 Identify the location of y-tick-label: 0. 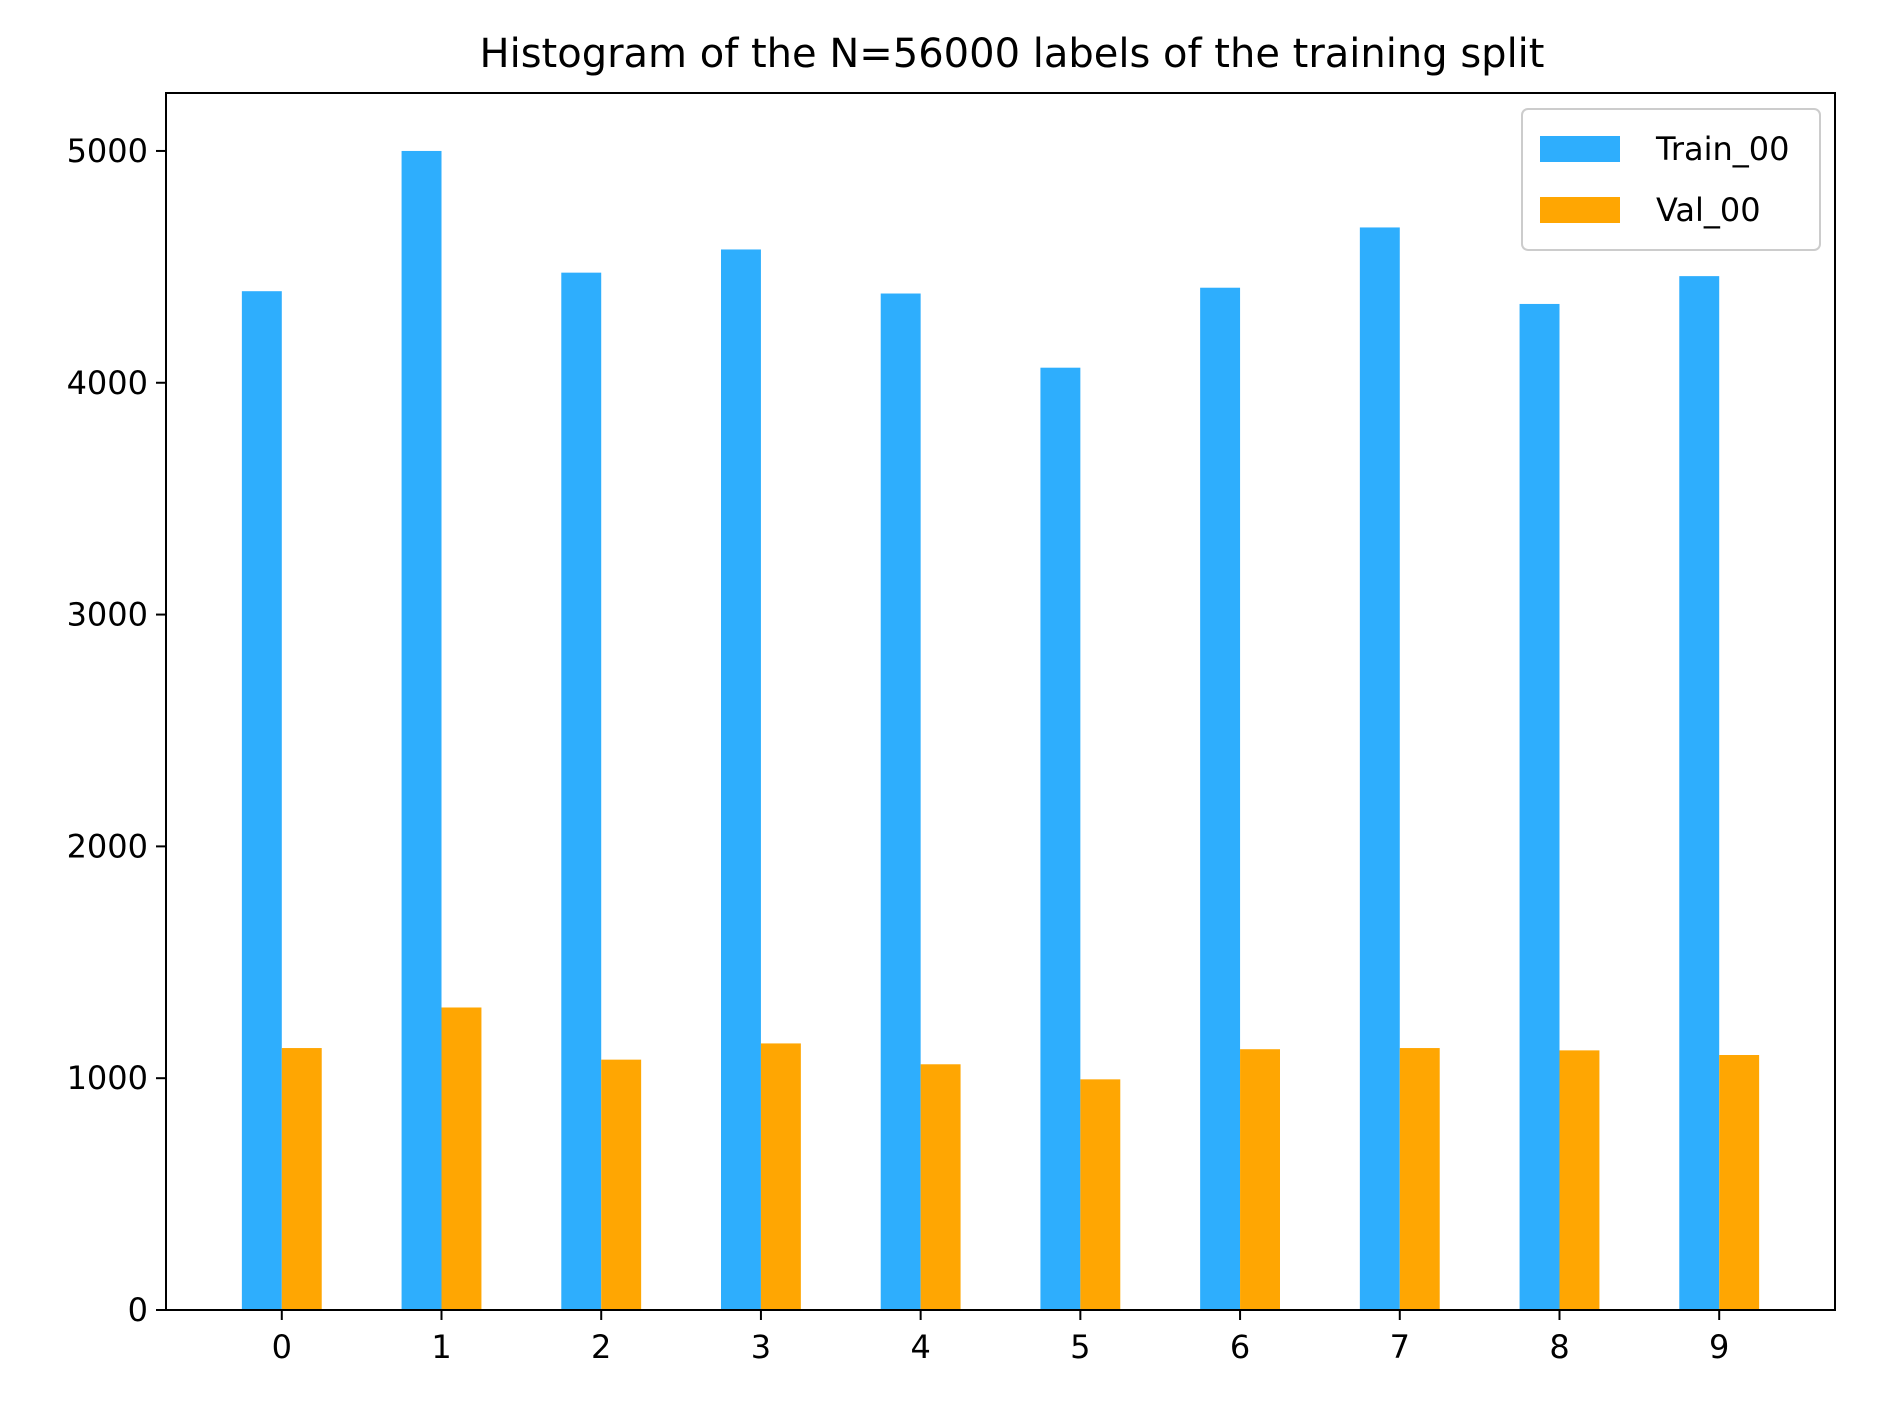
(138, 1310).